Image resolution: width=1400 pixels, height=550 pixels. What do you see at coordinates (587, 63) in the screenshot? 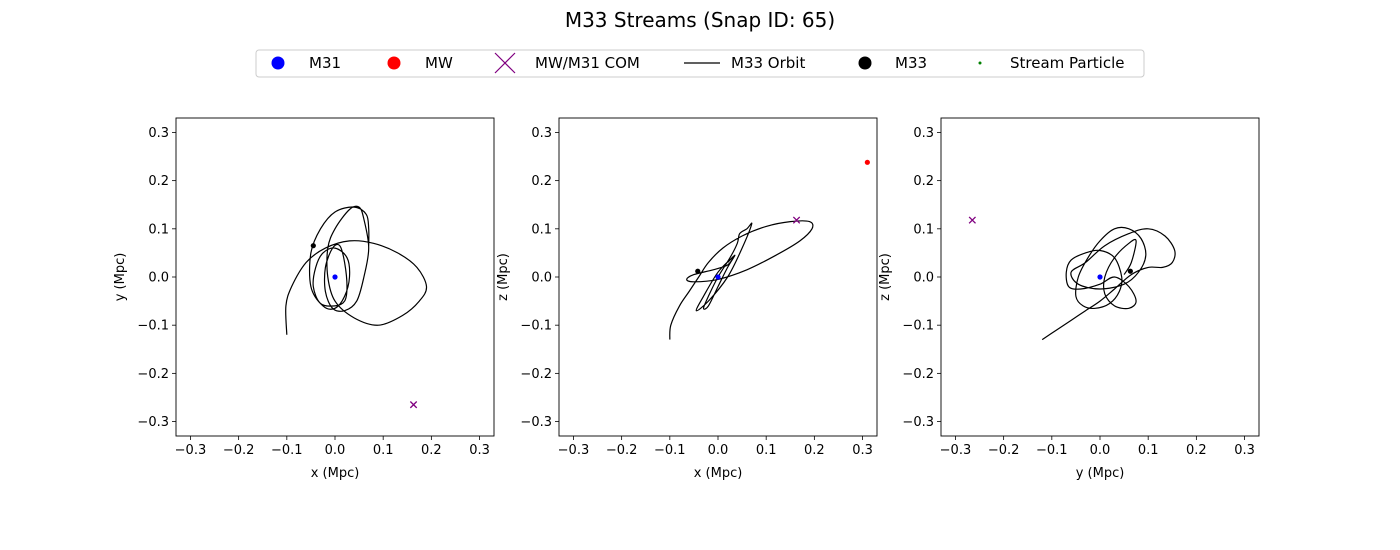
I see `legend-label-2: MW/M31 COM` at bounding box center [587, 63].